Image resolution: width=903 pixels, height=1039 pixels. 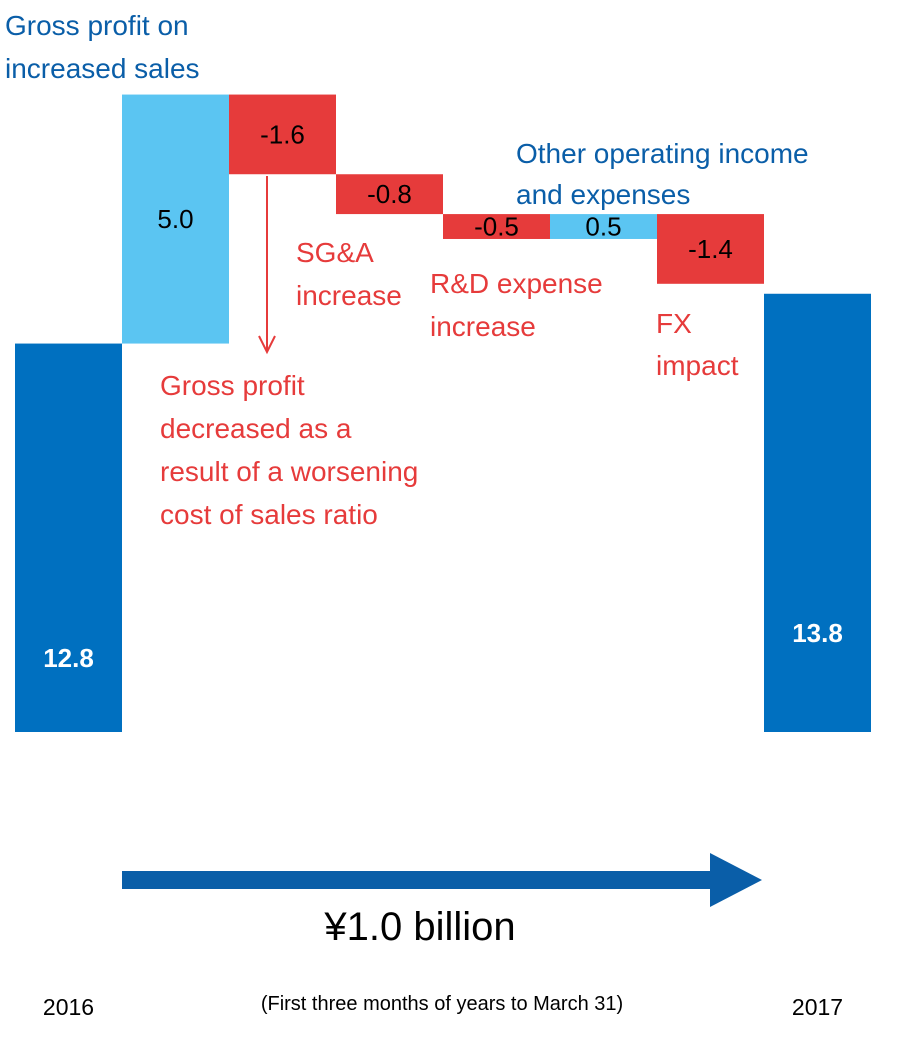 What do you see at coordinates (68, 658) in the screenshot?
I see `value-label: 12.8` at bounding box center [68, 658].